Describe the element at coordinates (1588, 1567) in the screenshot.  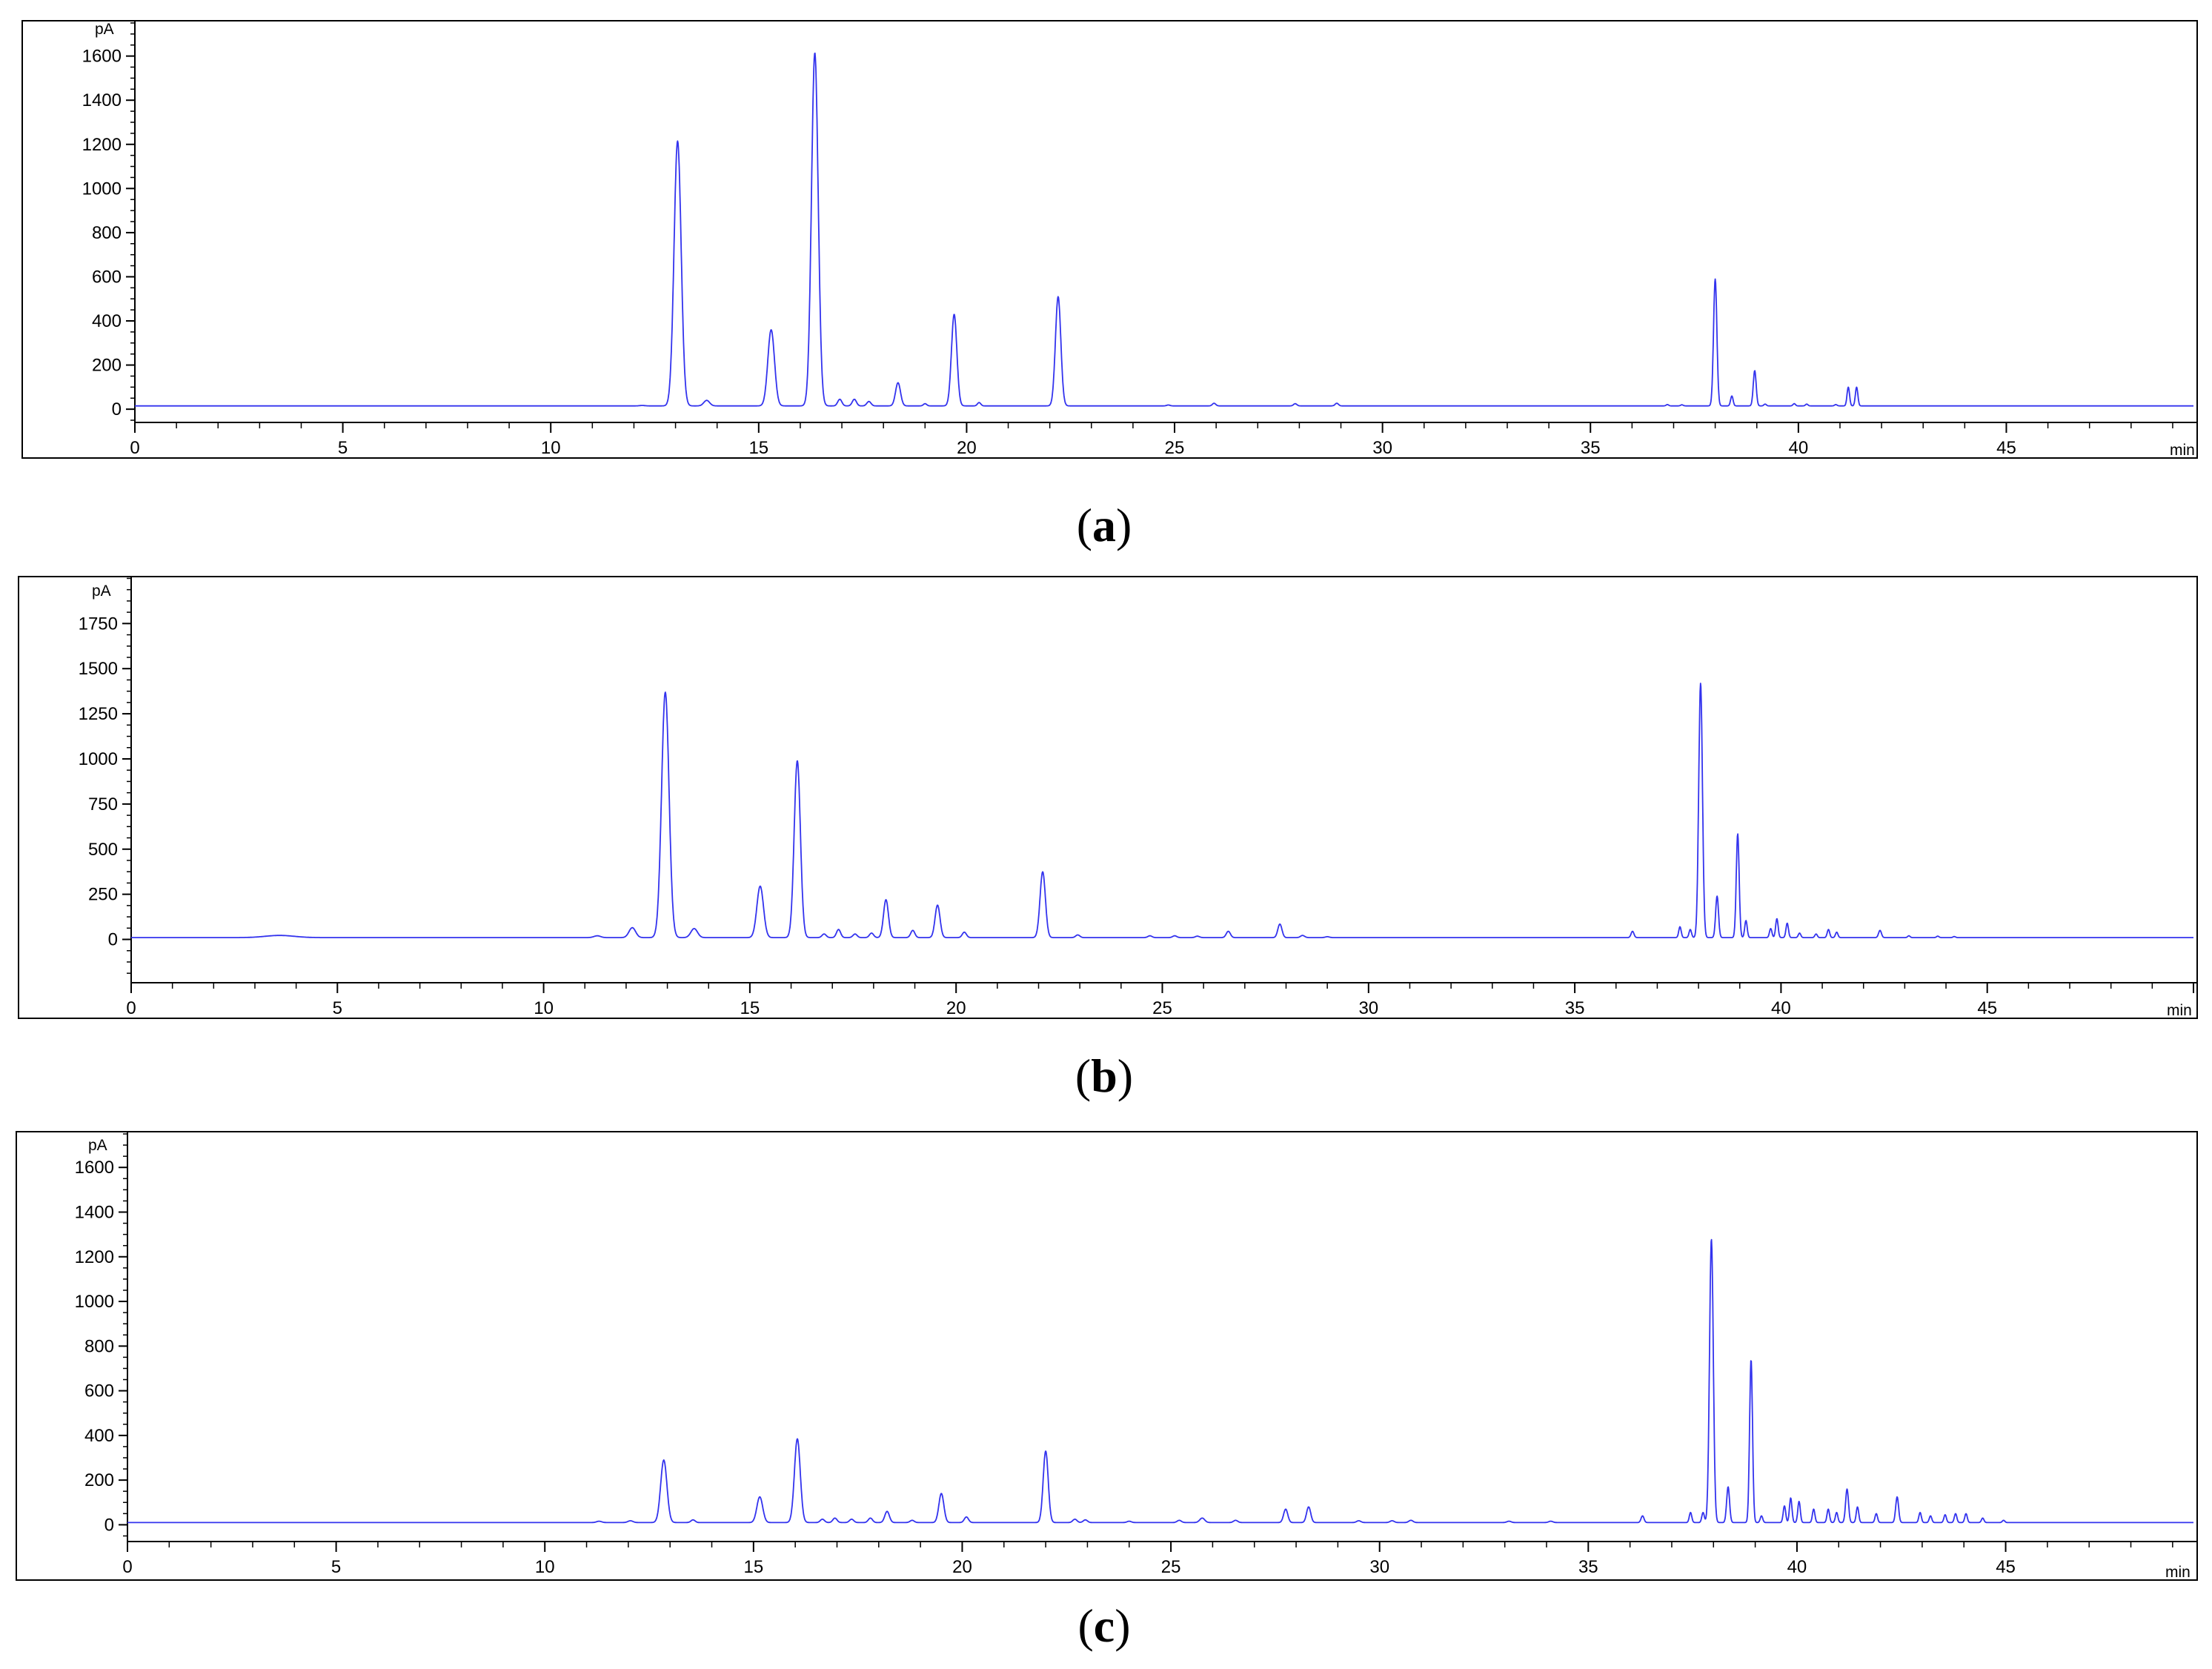
I see `panel-c-x-tick-label: 35` at that location.